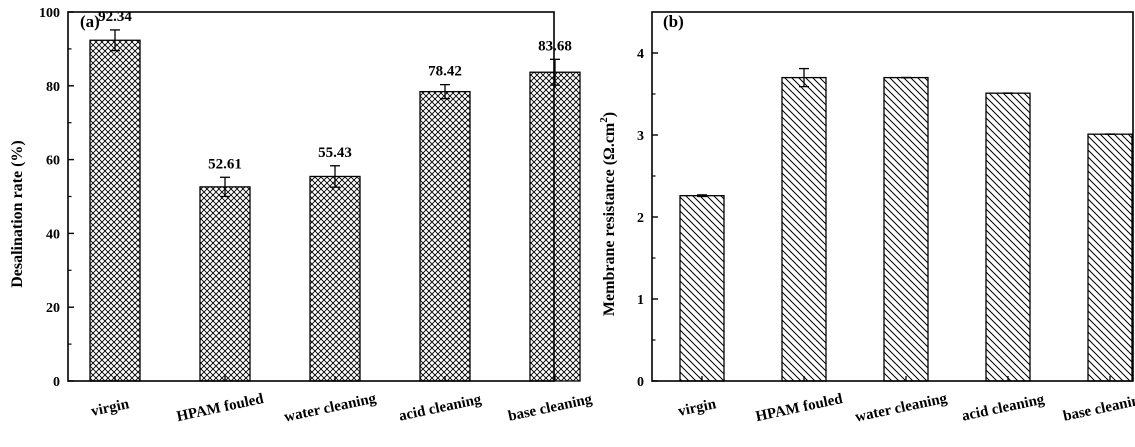 This screenshot has width=1135, height=447. I want to click on panel-b-x-tick-label: HPAM fouled, so click(799, 408).